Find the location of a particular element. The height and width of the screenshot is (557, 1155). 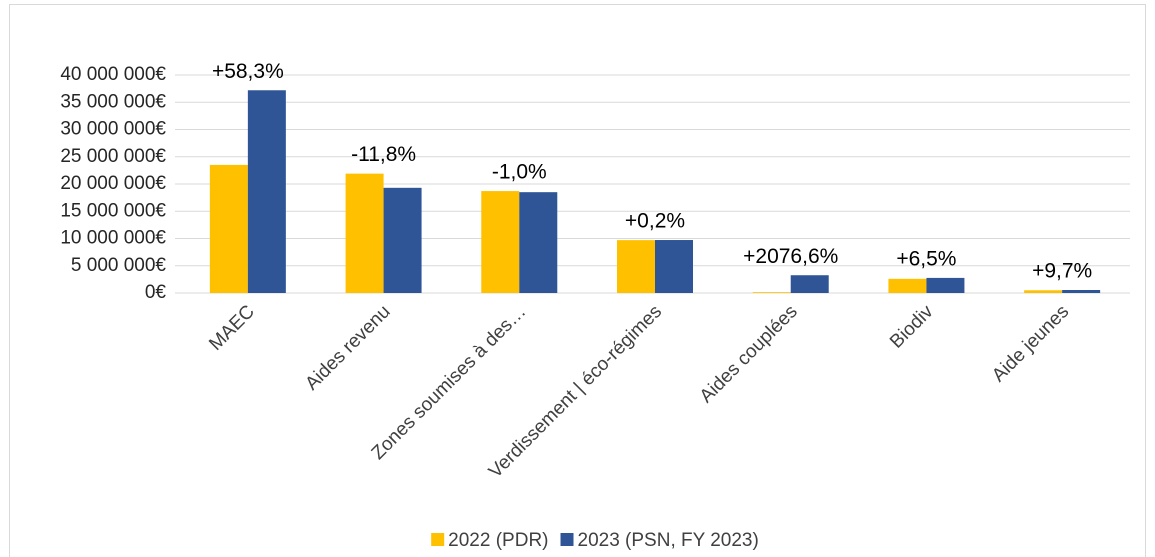

y-tick-label: 30 000 000€ is located at coordinates (113, 129).